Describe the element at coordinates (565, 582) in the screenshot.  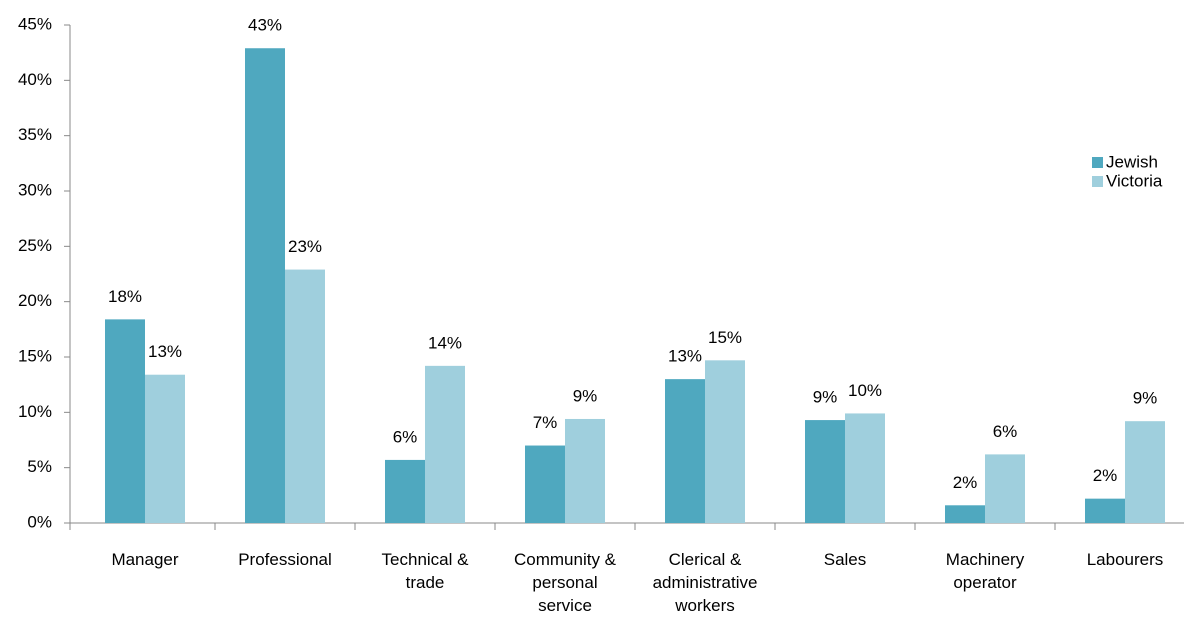
I see `x-tick-label: Community & personal service` at that location.